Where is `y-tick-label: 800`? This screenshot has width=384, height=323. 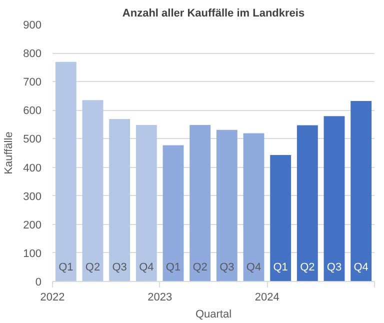
y-tick-label: 800 is located at coordinates (32, 54).